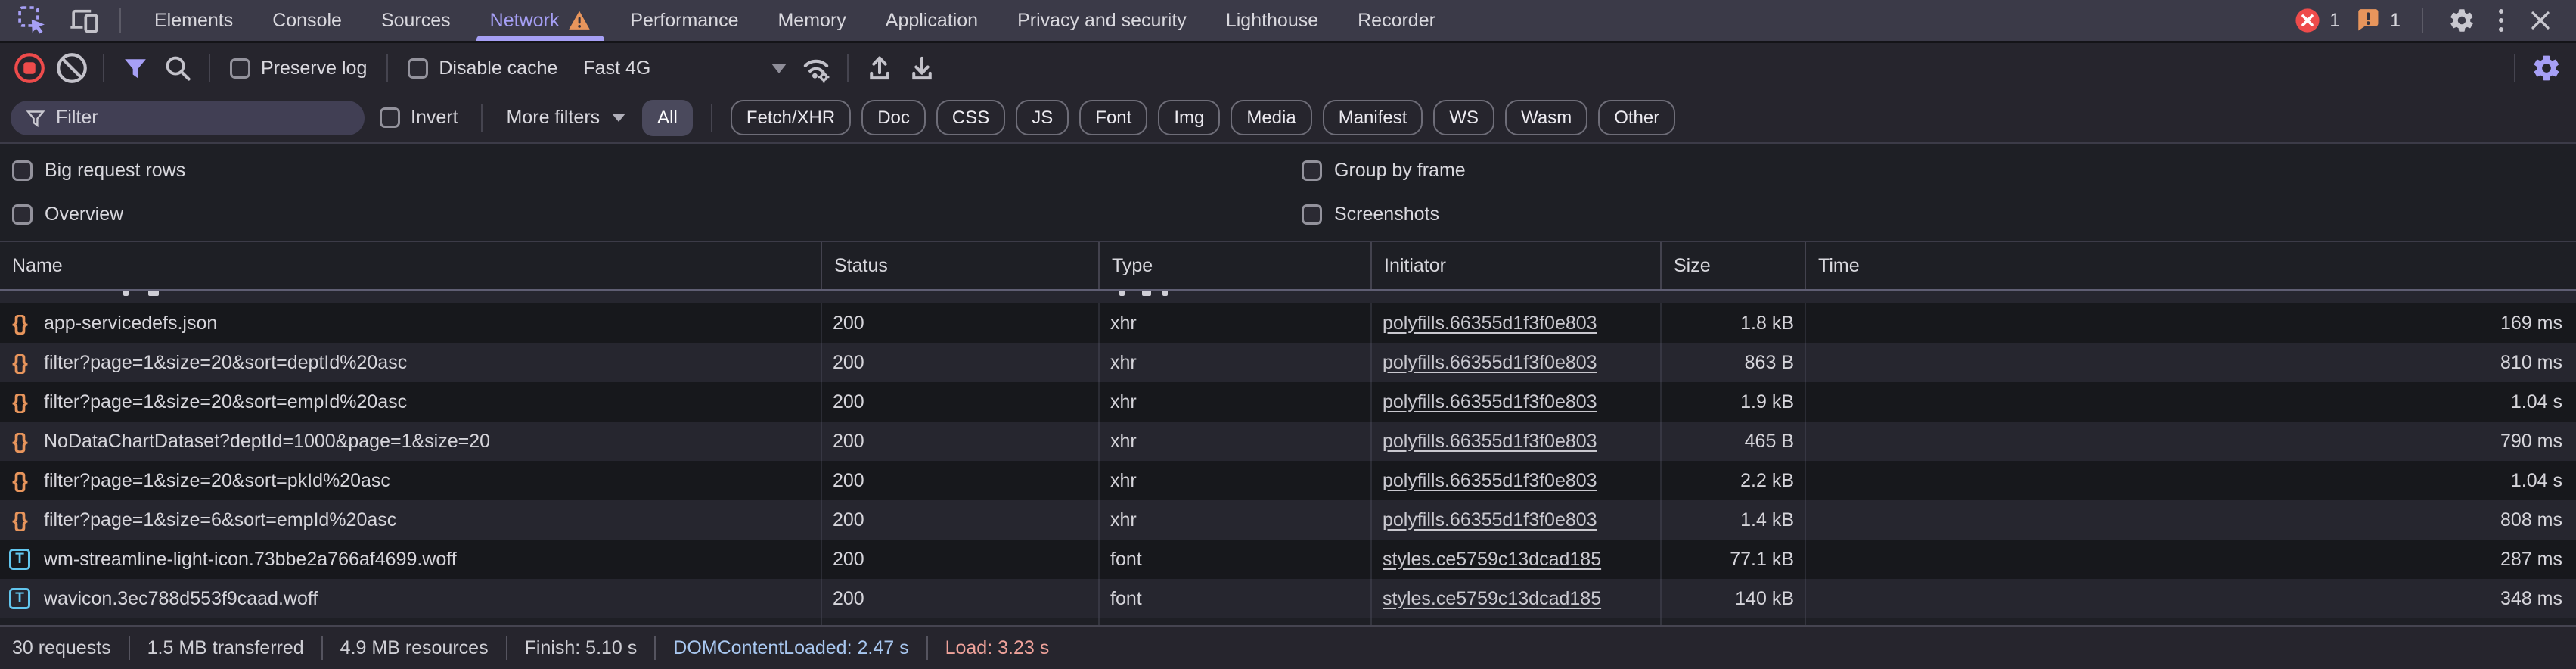  I want to click on type-filter-ws: WS, so click(1464, 117).